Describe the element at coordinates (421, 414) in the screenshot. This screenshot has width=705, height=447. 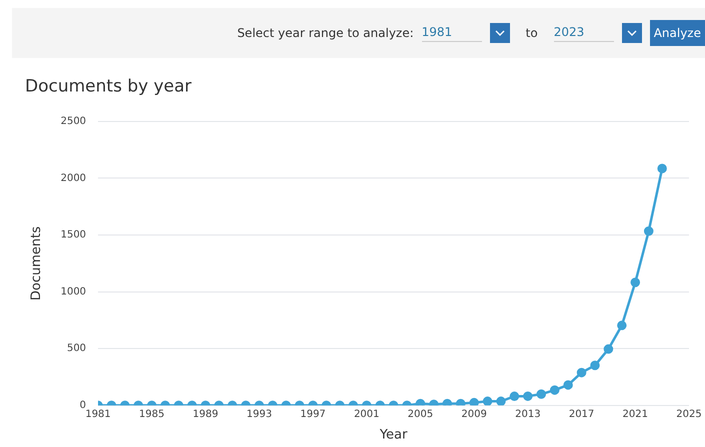
I see `x-tick-label: 2005` at that location.